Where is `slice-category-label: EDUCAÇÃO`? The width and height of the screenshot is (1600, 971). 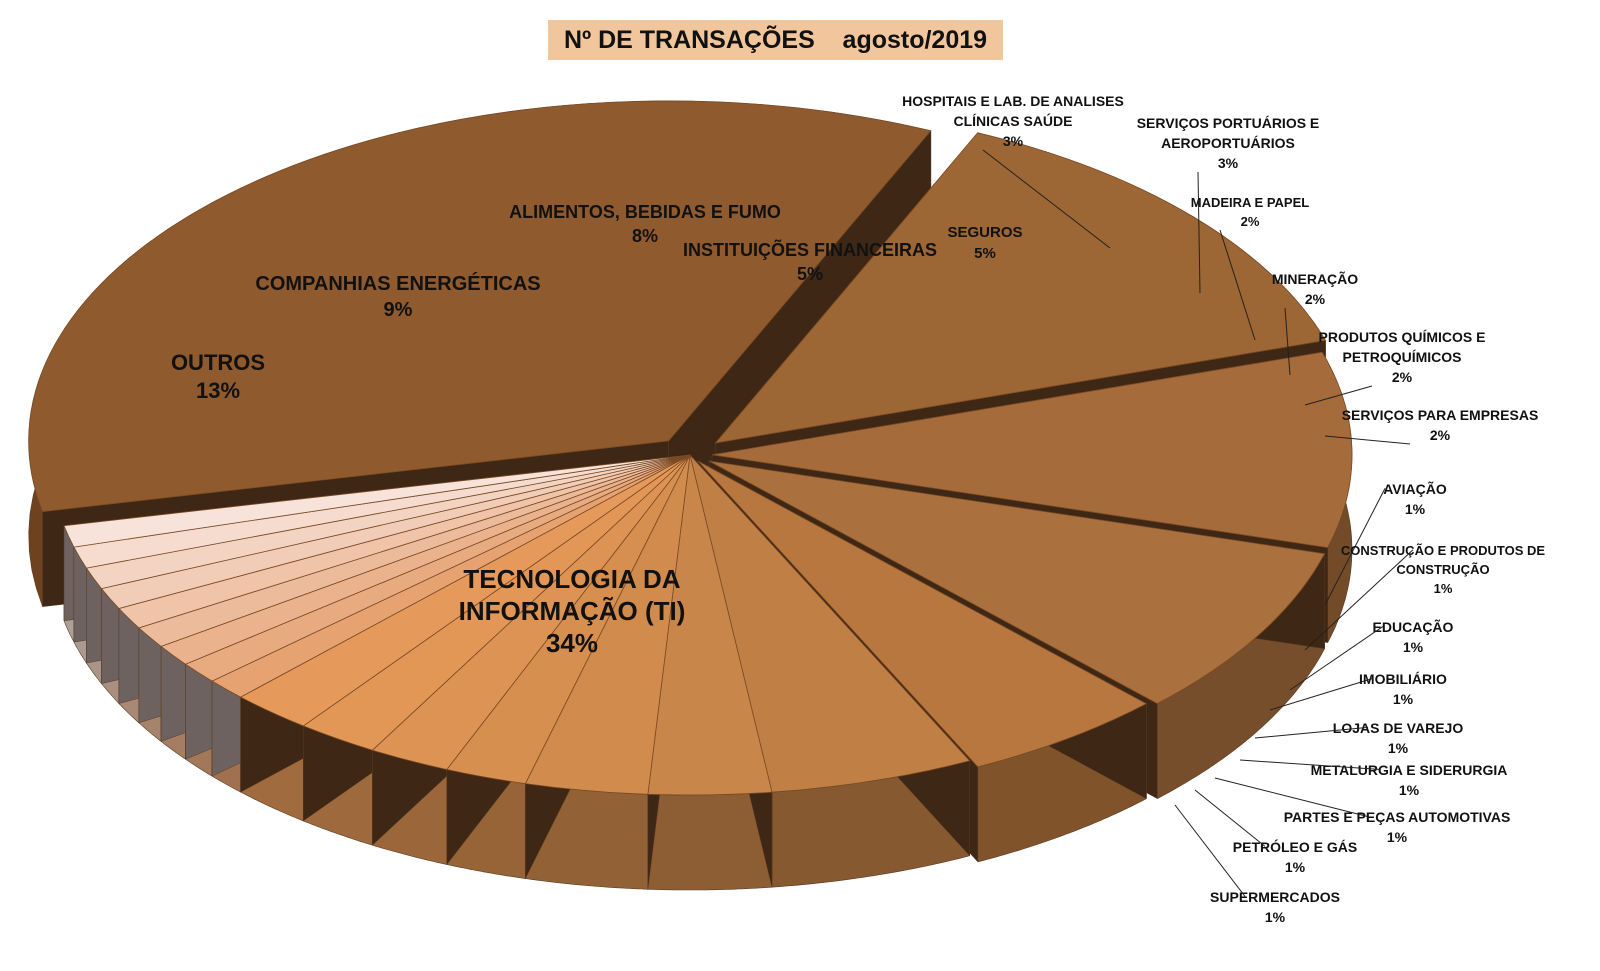
slice-category-label: EDUCAÇÃO is located at coordinates (1413, 626).